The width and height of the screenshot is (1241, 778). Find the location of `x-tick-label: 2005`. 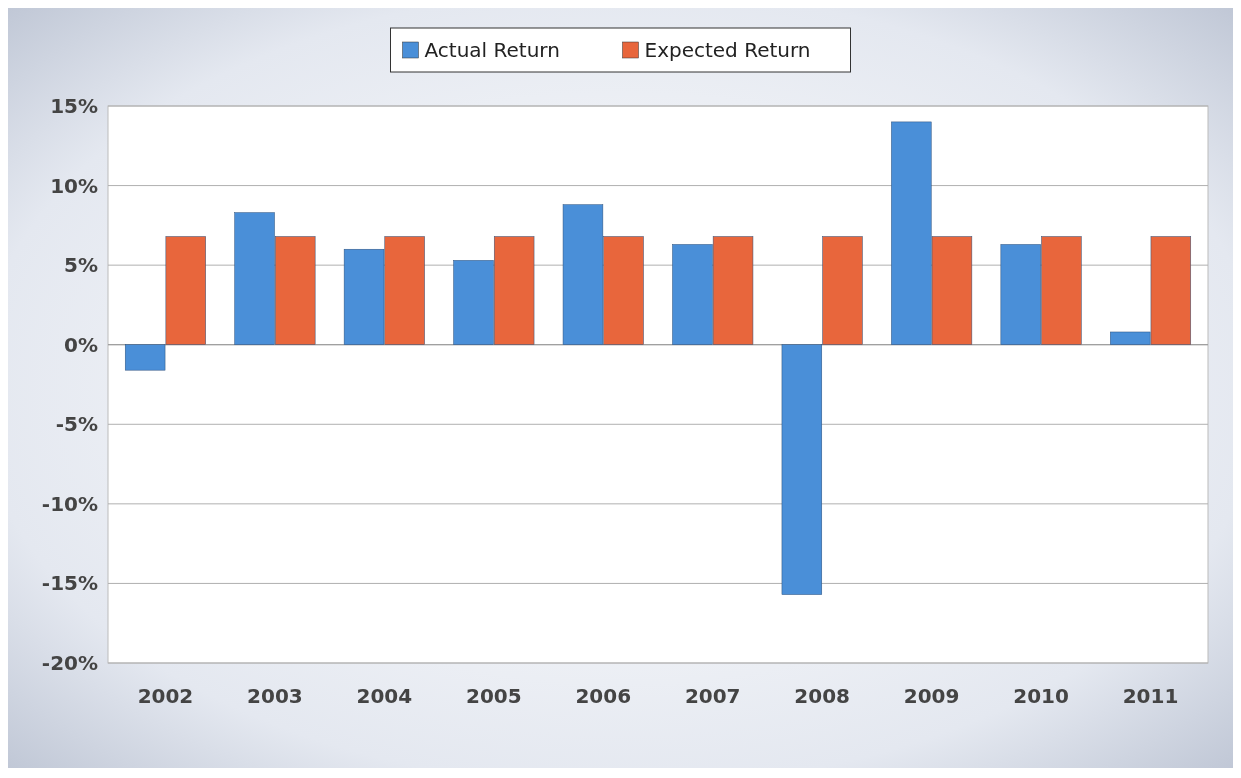

x-tick-label: 2005 is located at coordinates (493, 696).